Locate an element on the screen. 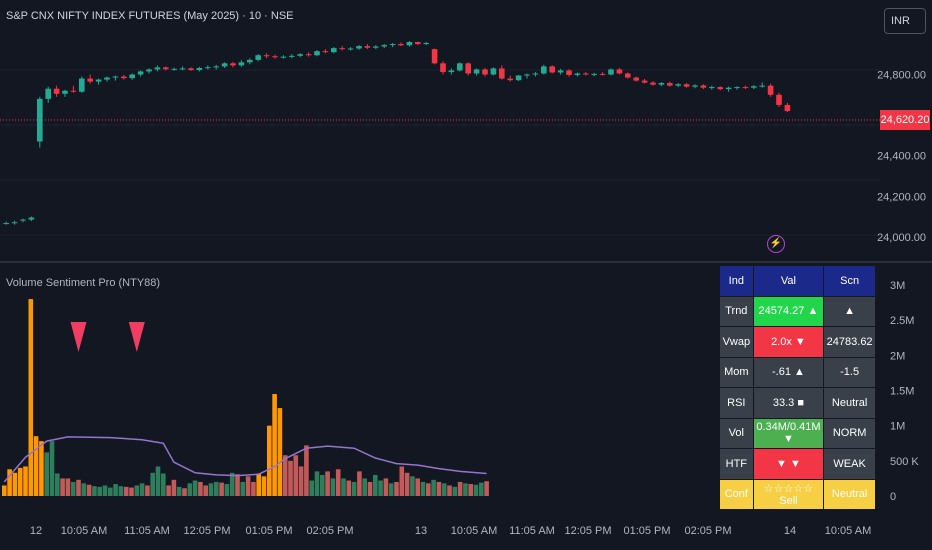 The height and width of the screenshot is (550, 932). time-axis-label: 12:05 PM is located at coordinates (587, 531).